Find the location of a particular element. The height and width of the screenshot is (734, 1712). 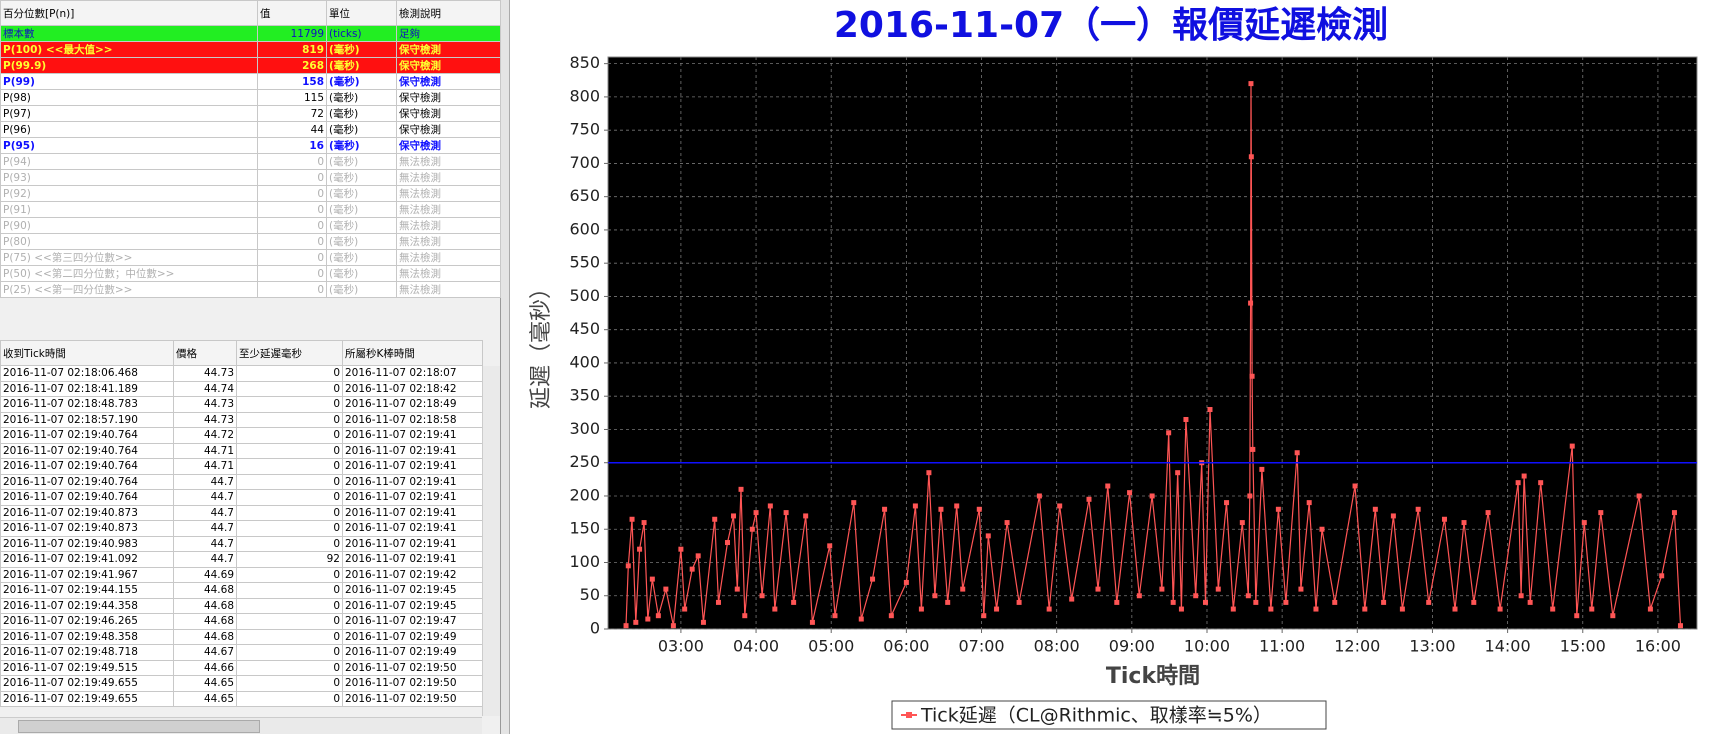

x-tick-label: 16:00 is located at coordinates (1658, 646).